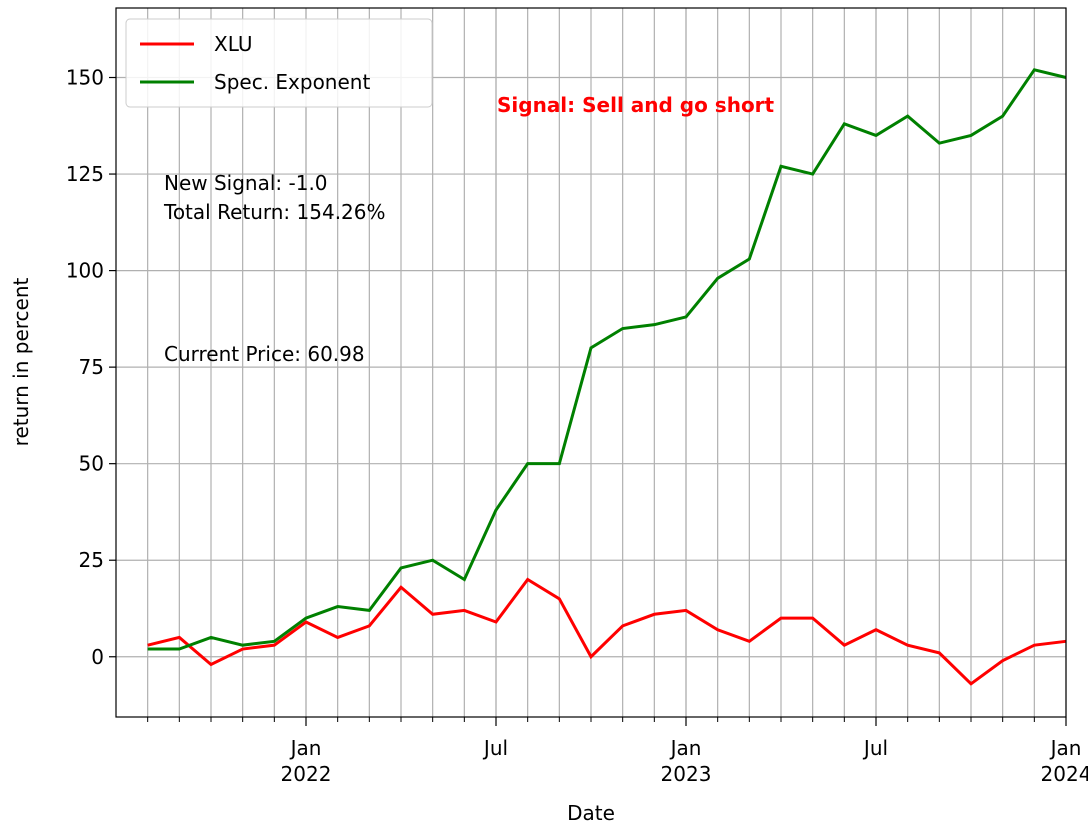 The image size is (1088, 828). I want to click on legend-box, so click(279, 63).